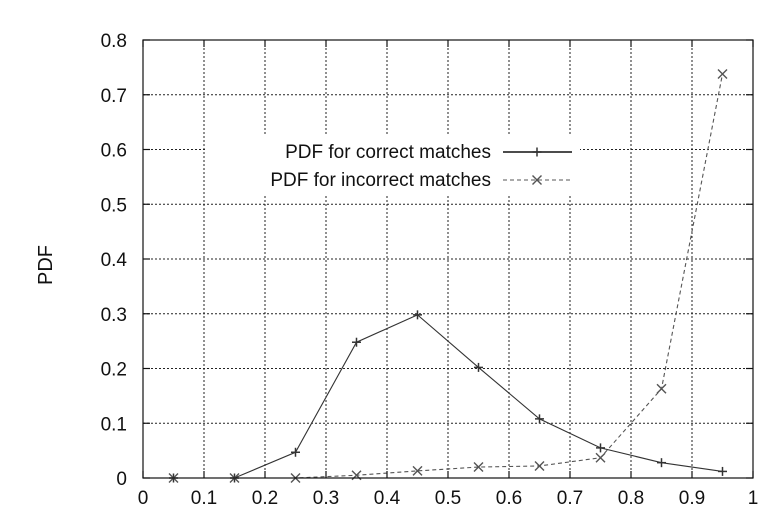 This screenshot has height=530, width=782. Describe the element at coordinates (114, 205) in the screenshot. I see `y-tick-label: 0.5` at that location.